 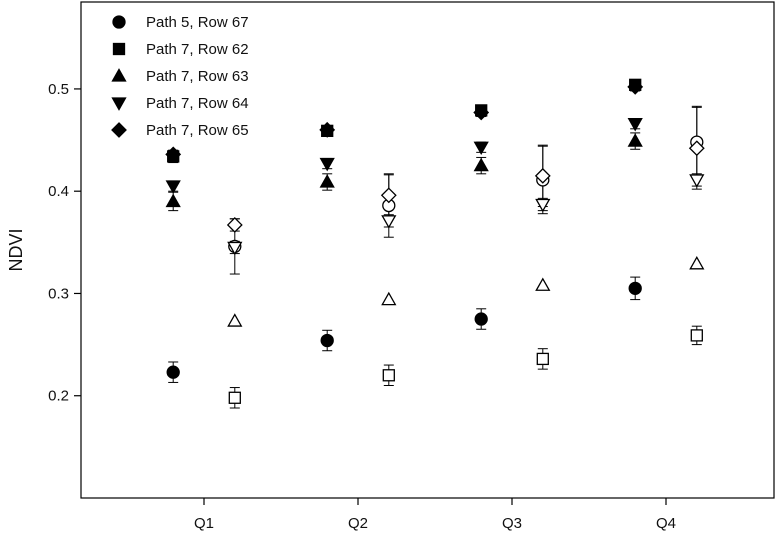 What do you see at coordinates (58, 89) in the screenshot?
I see `y-tick-label: 0.5` at bounding box center [58, 89].